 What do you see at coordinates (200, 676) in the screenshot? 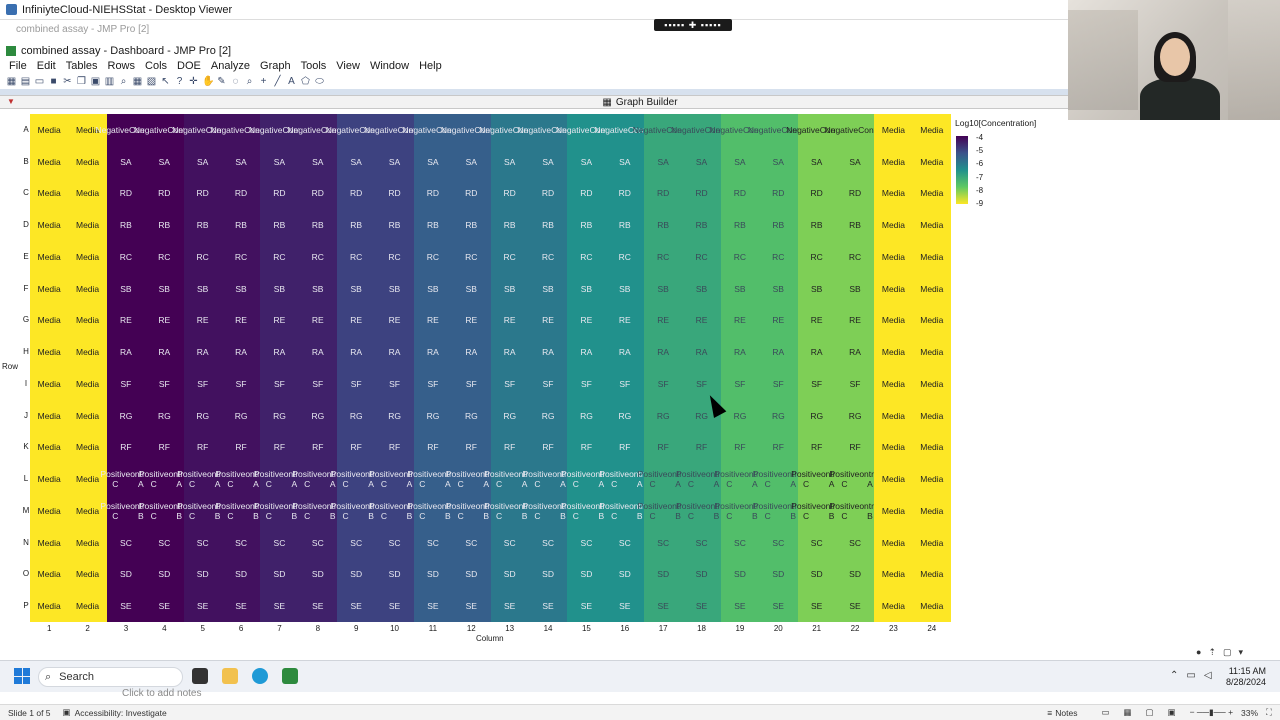
I see `desktop-app-icon` at bounding box center [200, 676].